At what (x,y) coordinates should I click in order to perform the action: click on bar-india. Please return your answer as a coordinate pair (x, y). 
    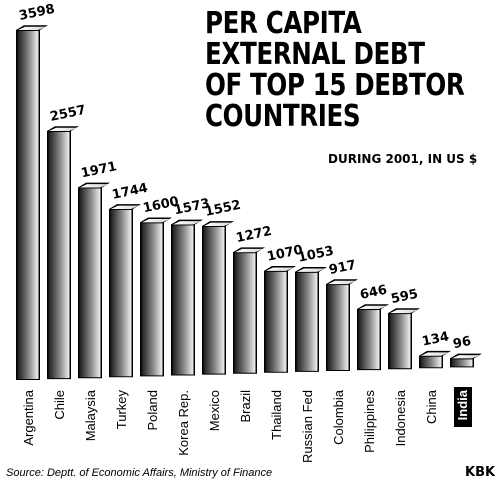
    Looking at the image, I should click on (466, 360).